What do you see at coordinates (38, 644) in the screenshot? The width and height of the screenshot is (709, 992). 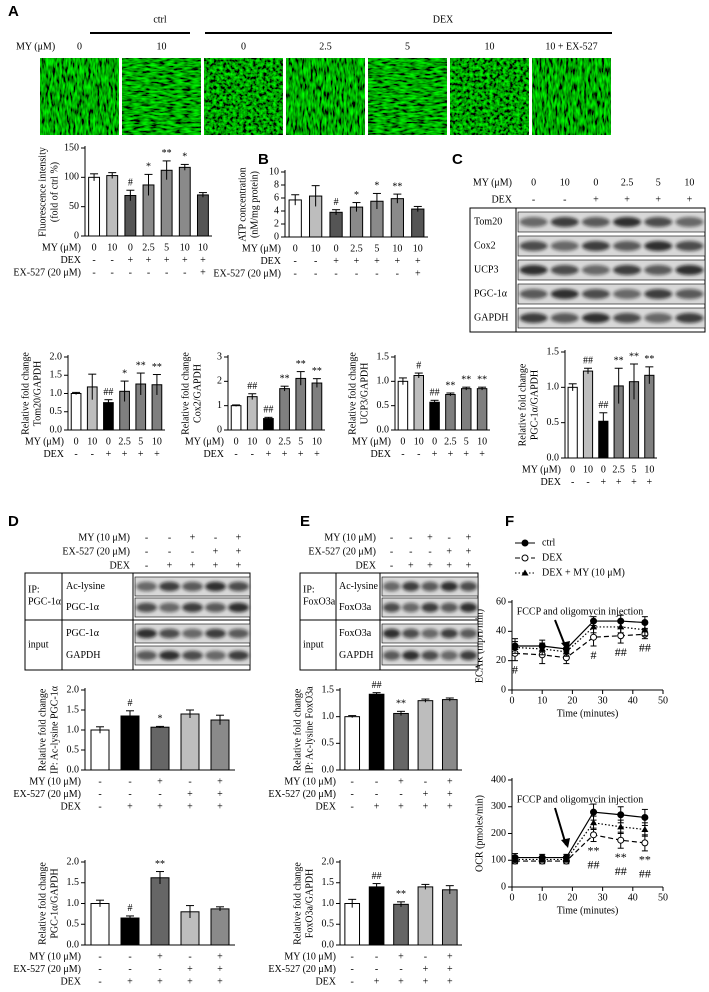 I see `input-label: input` at bounding box center [38, 644].